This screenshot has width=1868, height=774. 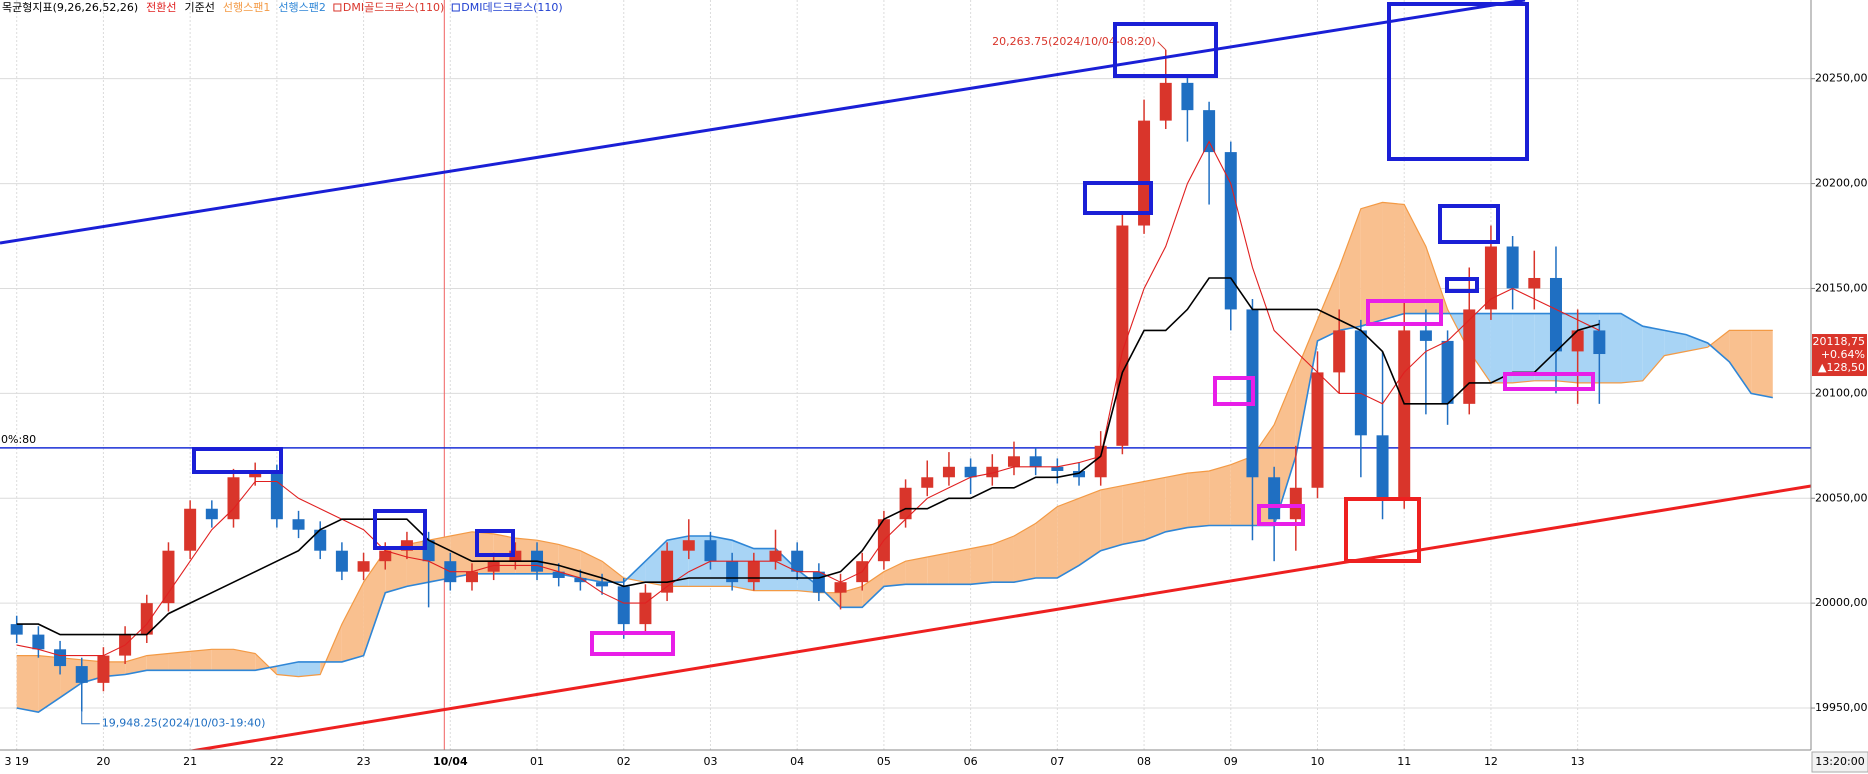 What do you see at coordinates (277, 761) in the screenshot?
I see `x-tick-label: 22` at bounding box center [277, 761].